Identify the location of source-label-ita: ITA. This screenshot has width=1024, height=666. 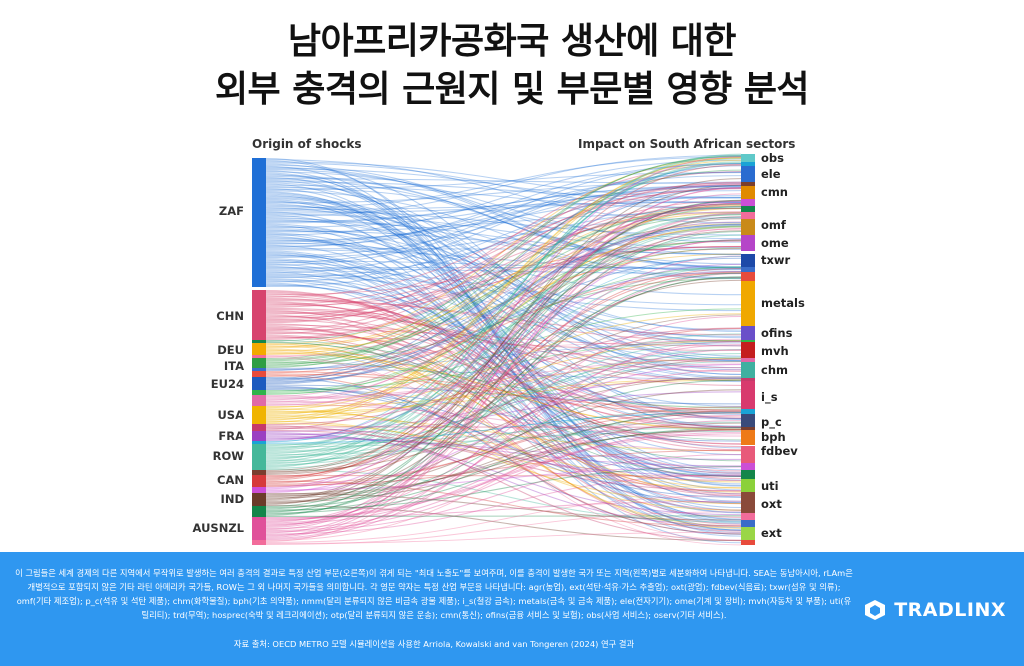
(233, 366).